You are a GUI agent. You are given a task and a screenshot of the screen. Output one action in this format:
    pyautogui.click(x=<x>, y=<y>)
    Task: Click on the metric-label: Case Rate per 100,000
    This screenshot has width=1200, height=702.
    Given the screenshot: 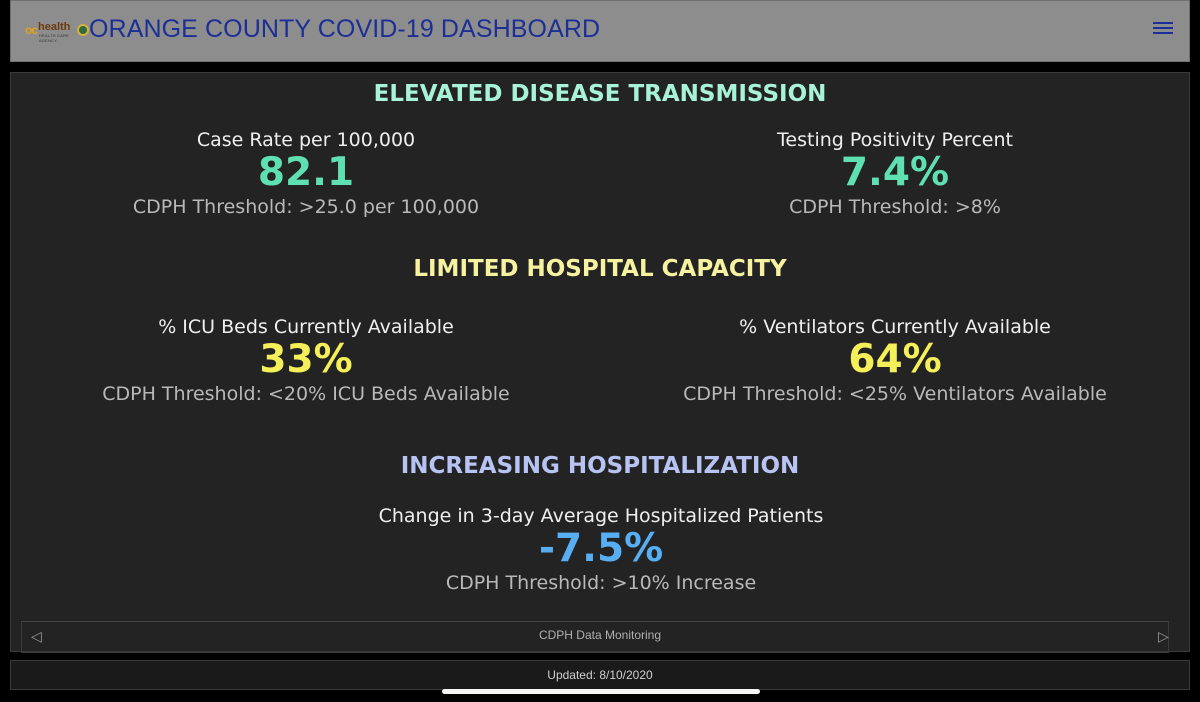 What is the action you would take?
    pyautogui.click(x=306, y=140)
    